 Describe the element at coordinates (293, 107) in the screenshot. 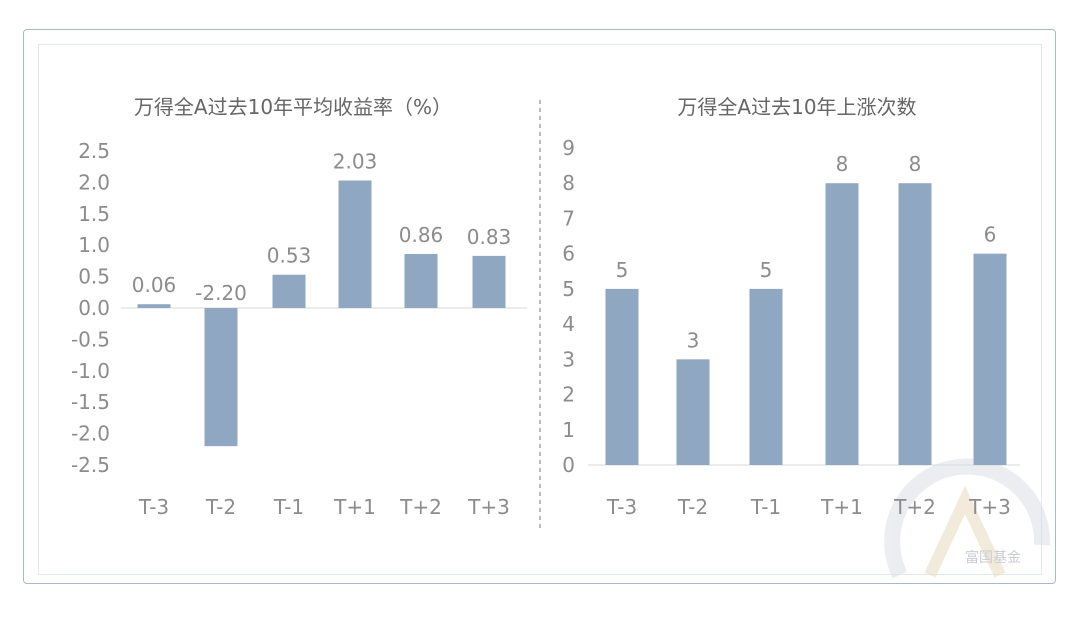

I see `chart1-title: 万得全A过去10年平均收益率（%）` at that location.